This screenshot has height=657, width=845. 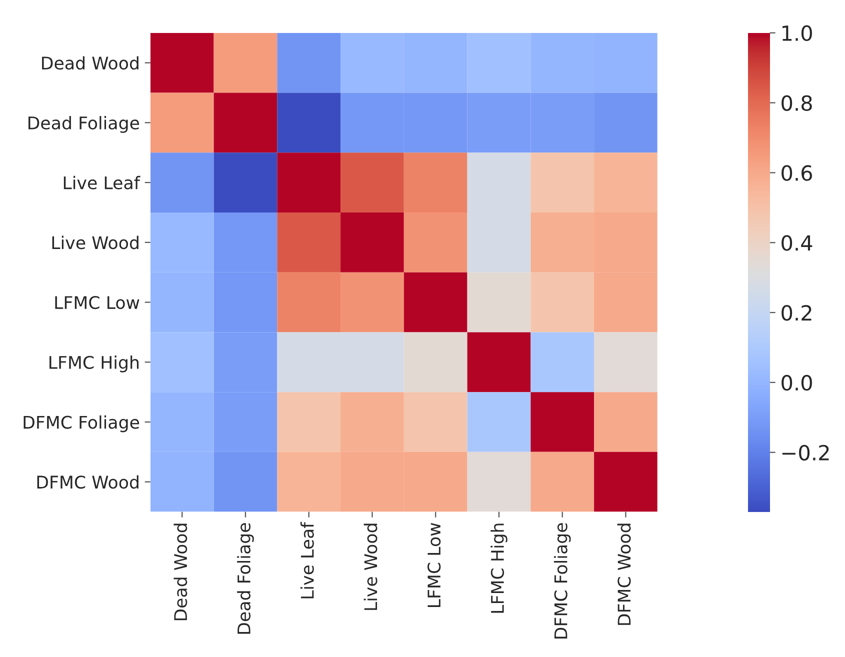 What do you see at coordinates (245, 578) in the screenshot?
I see `x-tick-label: Dead Foliage` at bounding box center [245, 578].